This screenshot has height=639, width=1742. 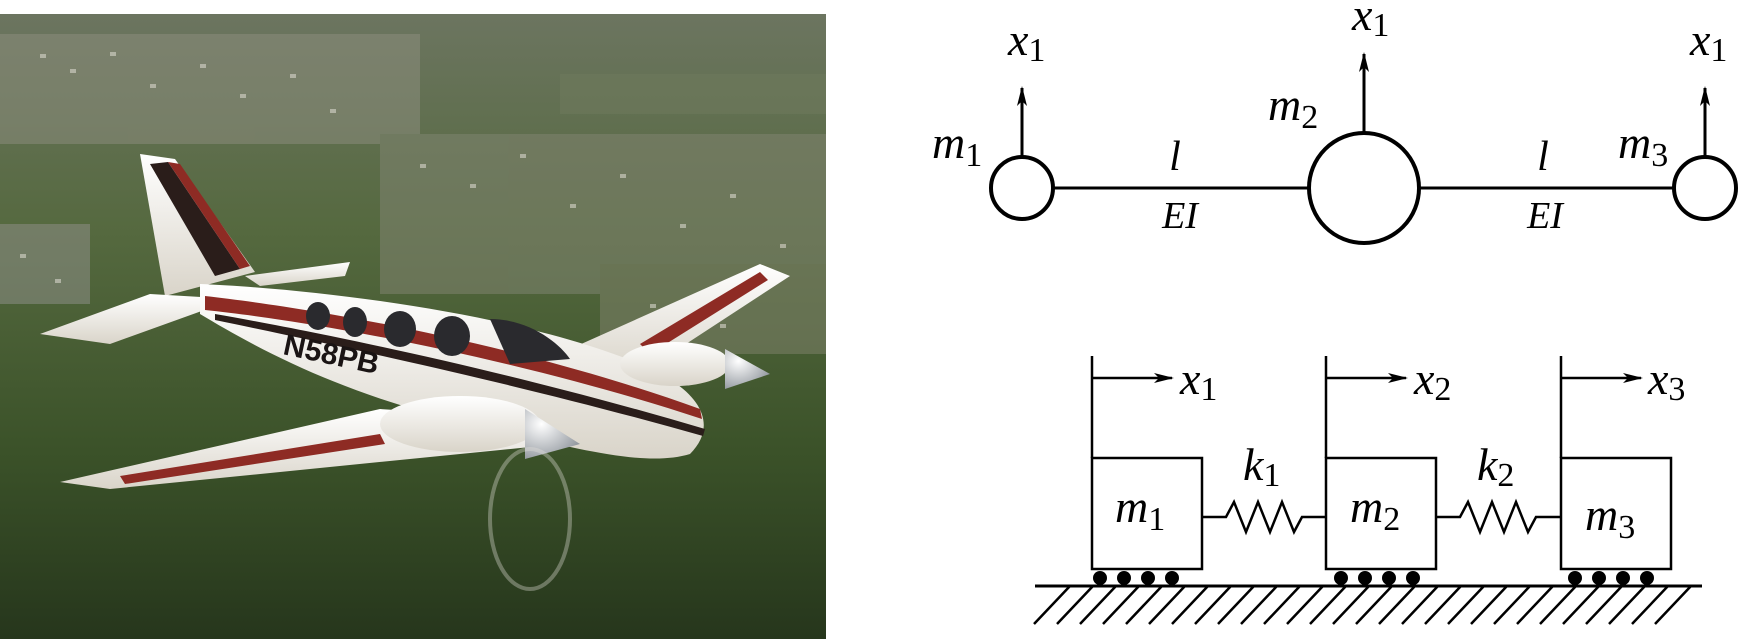 What do you see at coordinates (1545, 216) in the screenshot?
I see `beam-stiffness-label-2: EI` at bounding box center [1545, 216].